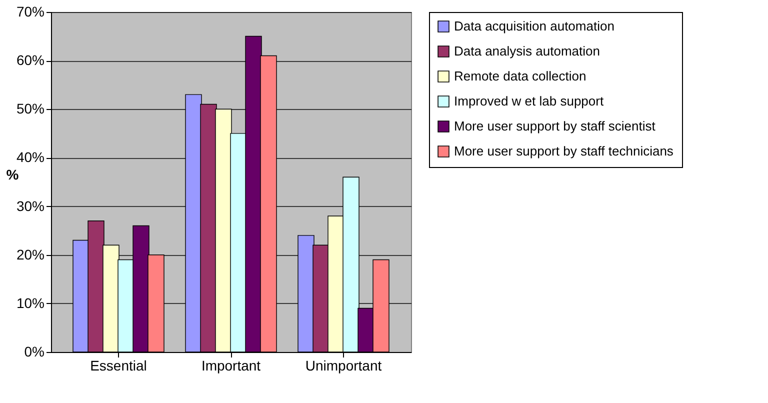 This screenshot has width=768, height=403. I want to click on y-tick-label: 30%, so click(30, 206).